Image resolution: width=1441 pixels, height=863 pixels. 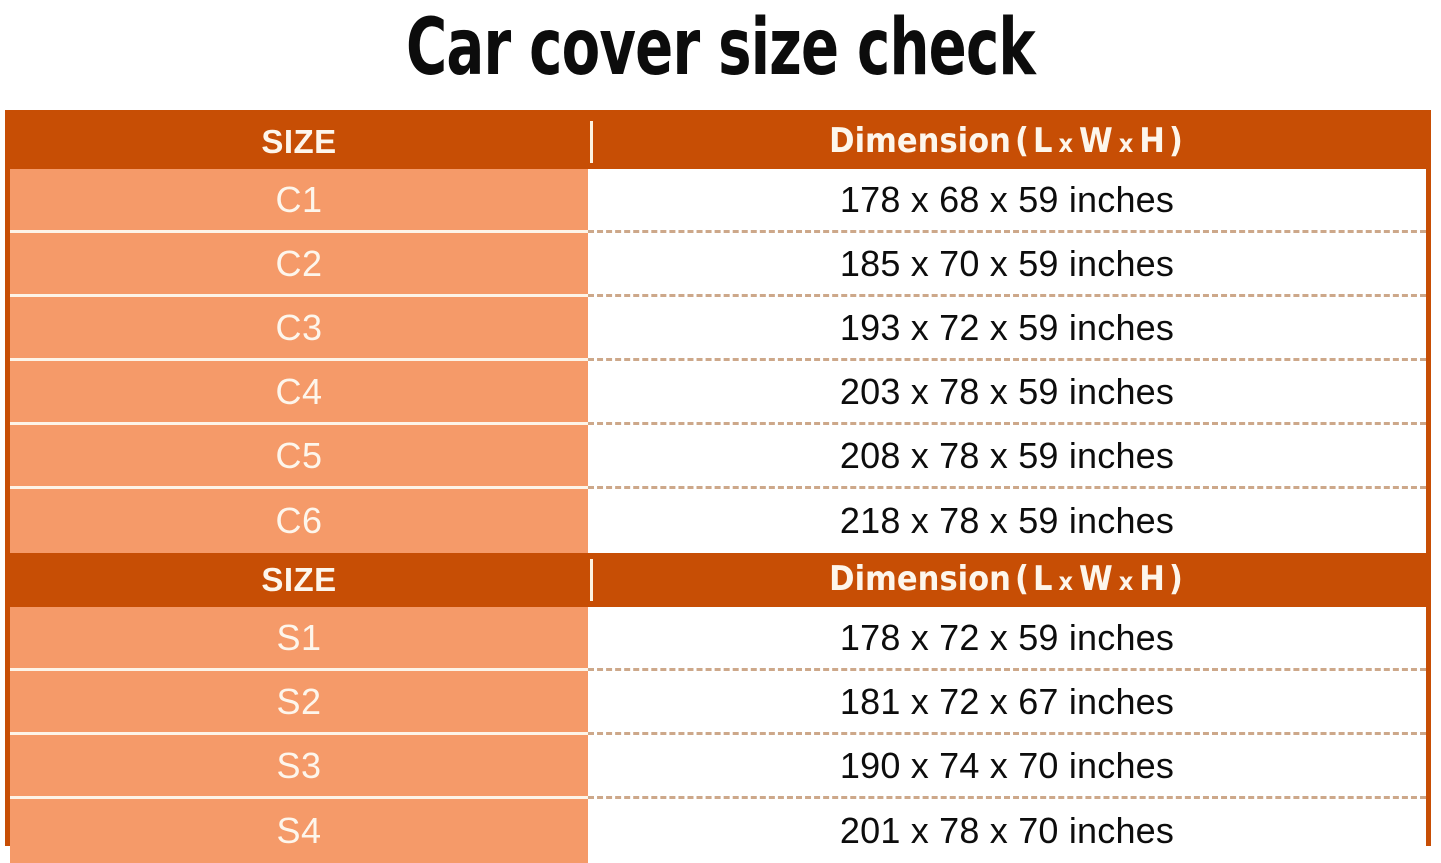 I want to click on cell-size: S4, so click(x=299, y=831).